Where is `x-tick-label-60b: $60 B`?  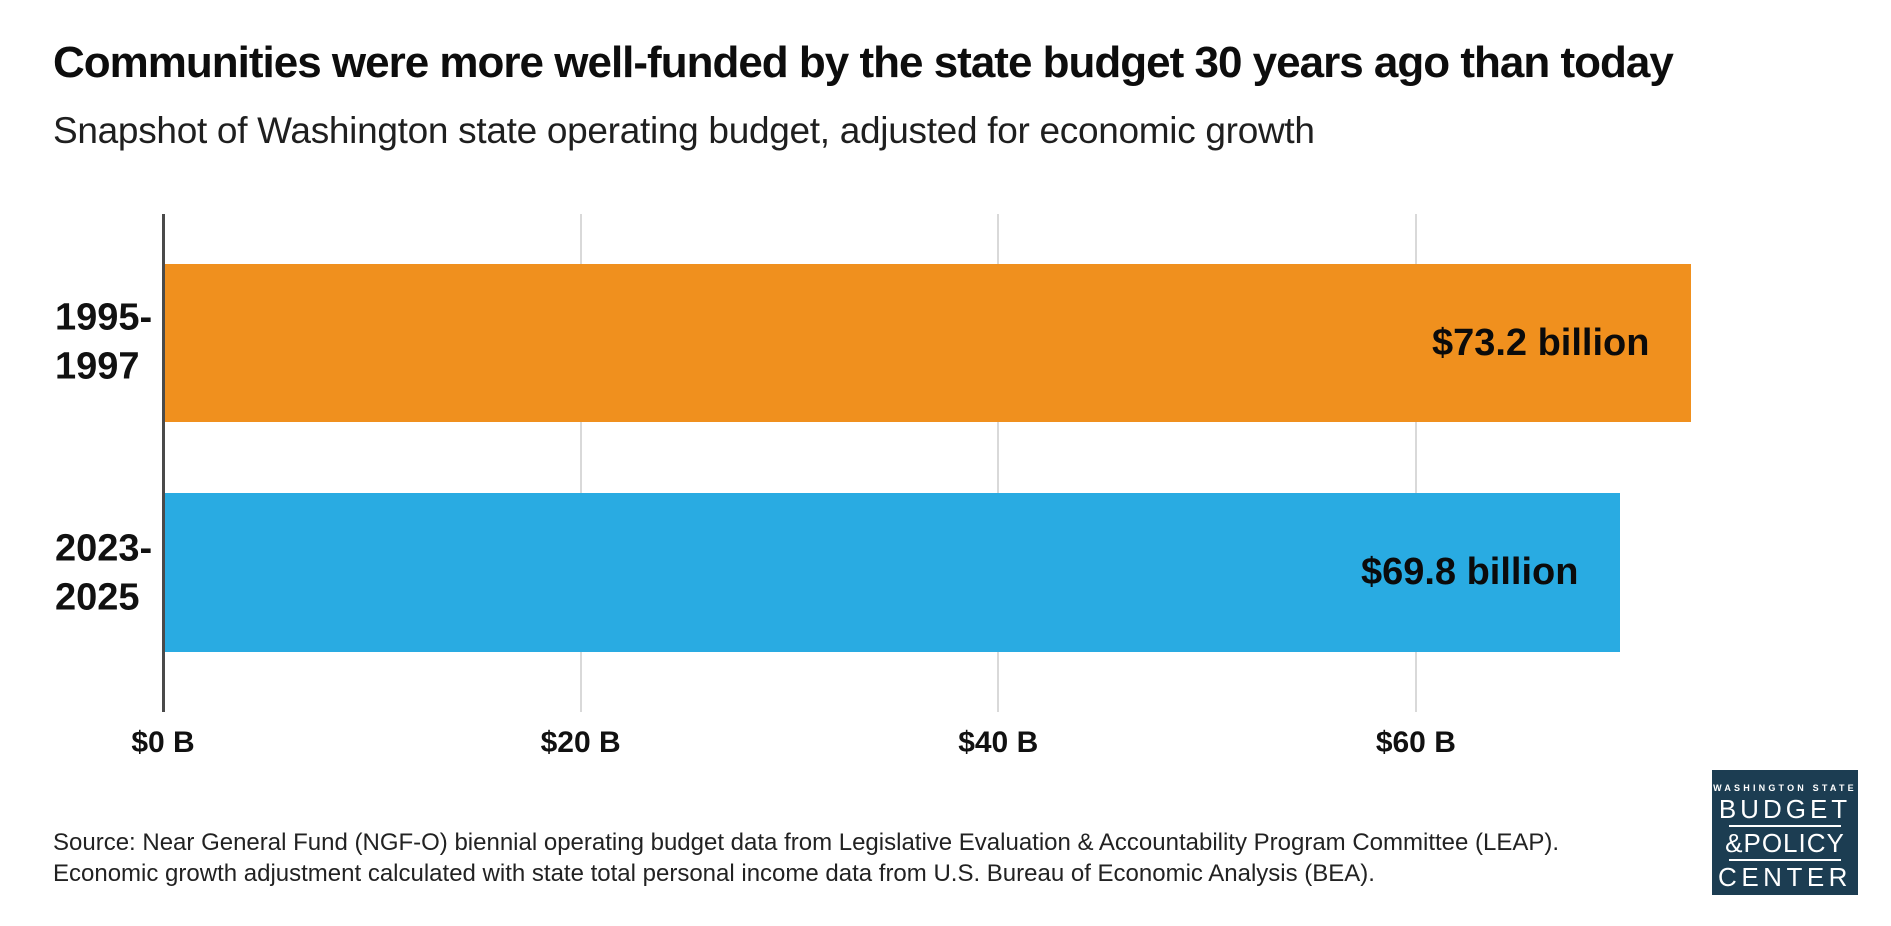
x-tick-label-60b: $60 B is located at coordinates (1415, 742).